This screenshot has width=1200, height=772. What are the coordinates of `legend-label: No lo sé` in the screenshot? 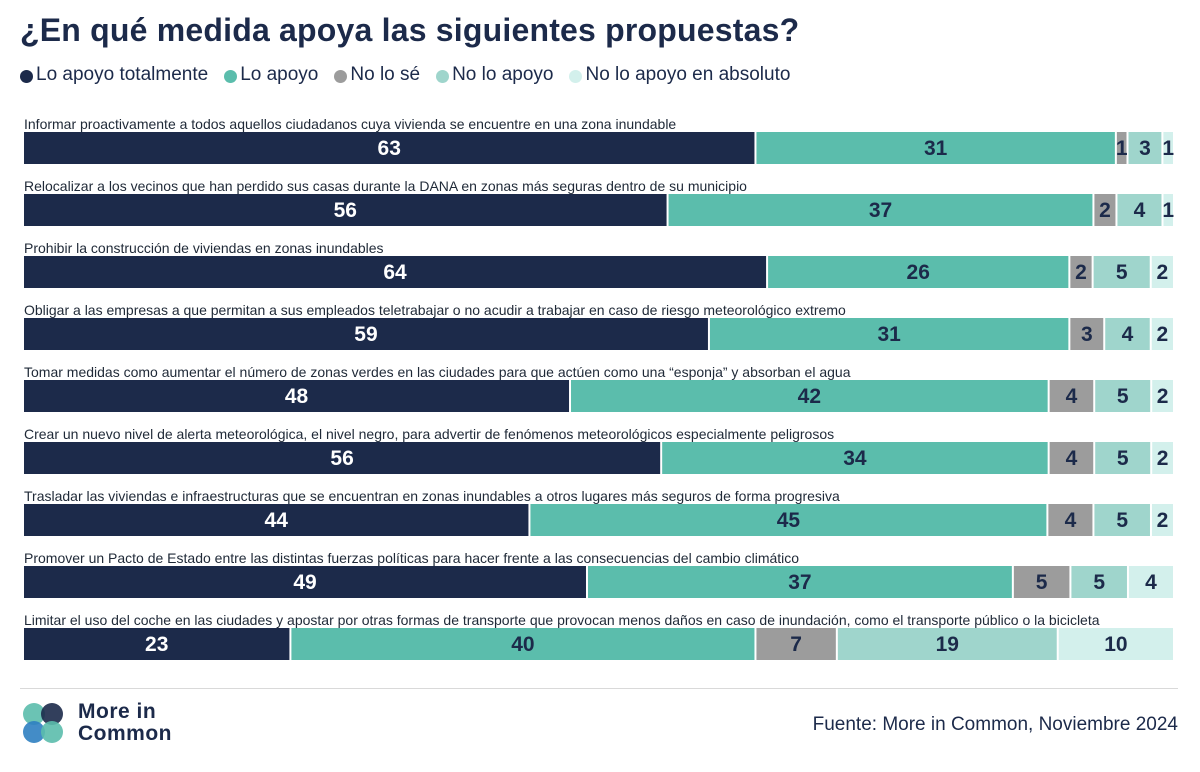 It's located at (385, 74).